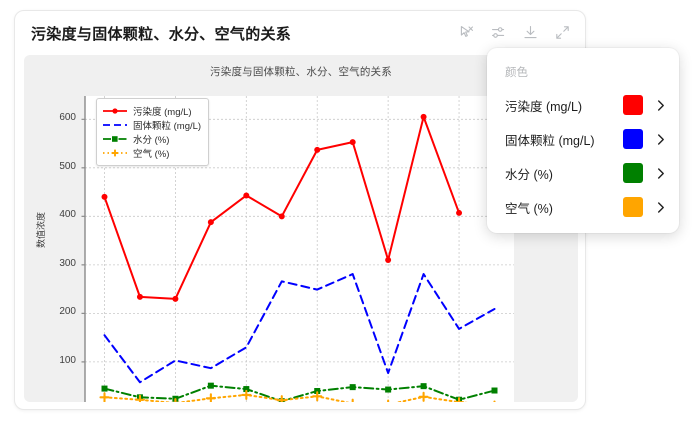 Image resolution: width=694 pixels, height=425 pixels. I want to click on chart-legend: 污染度 (mg/L) 固体颗粒 (mg/L) 水分 (%), so click(153, 132).